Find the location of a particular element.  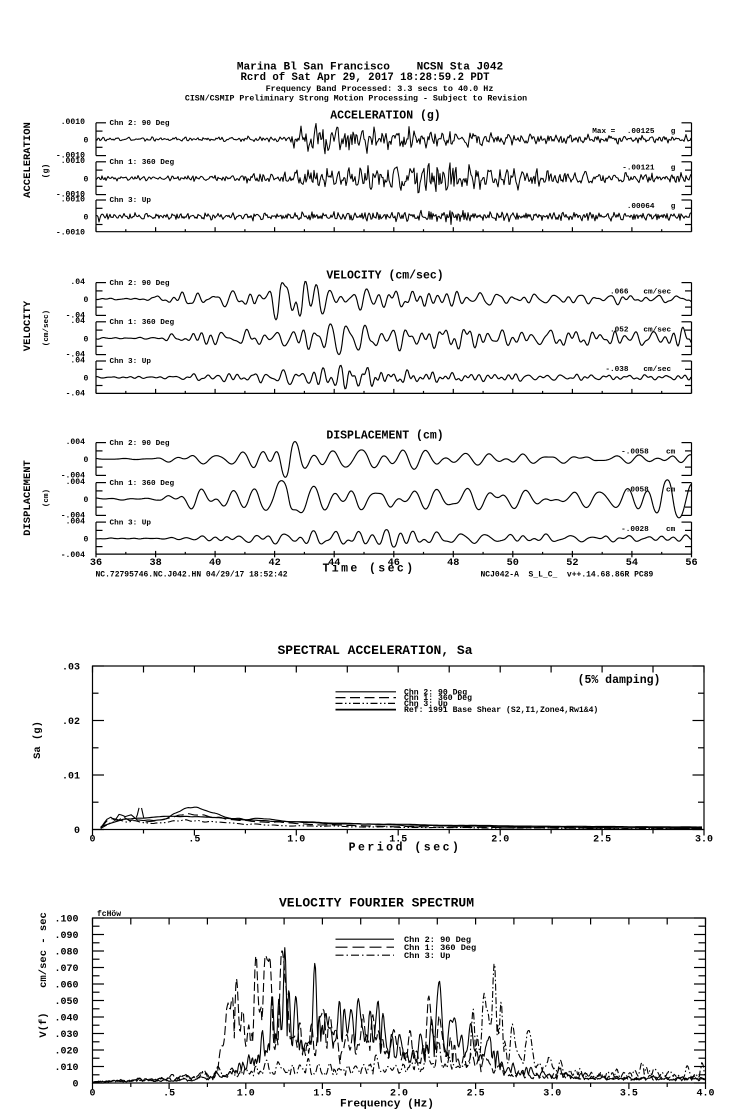

svg-text: 2.0 is located at coordinates (399, 1094).